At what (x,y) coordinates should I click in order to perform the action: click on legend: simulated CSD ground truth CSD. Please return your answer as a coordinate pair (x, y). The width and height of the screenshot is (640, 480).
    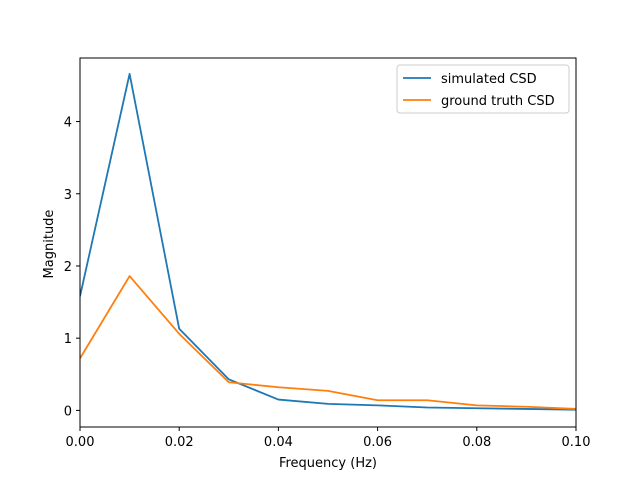
    Looking at the image, I should click on (483, 89).